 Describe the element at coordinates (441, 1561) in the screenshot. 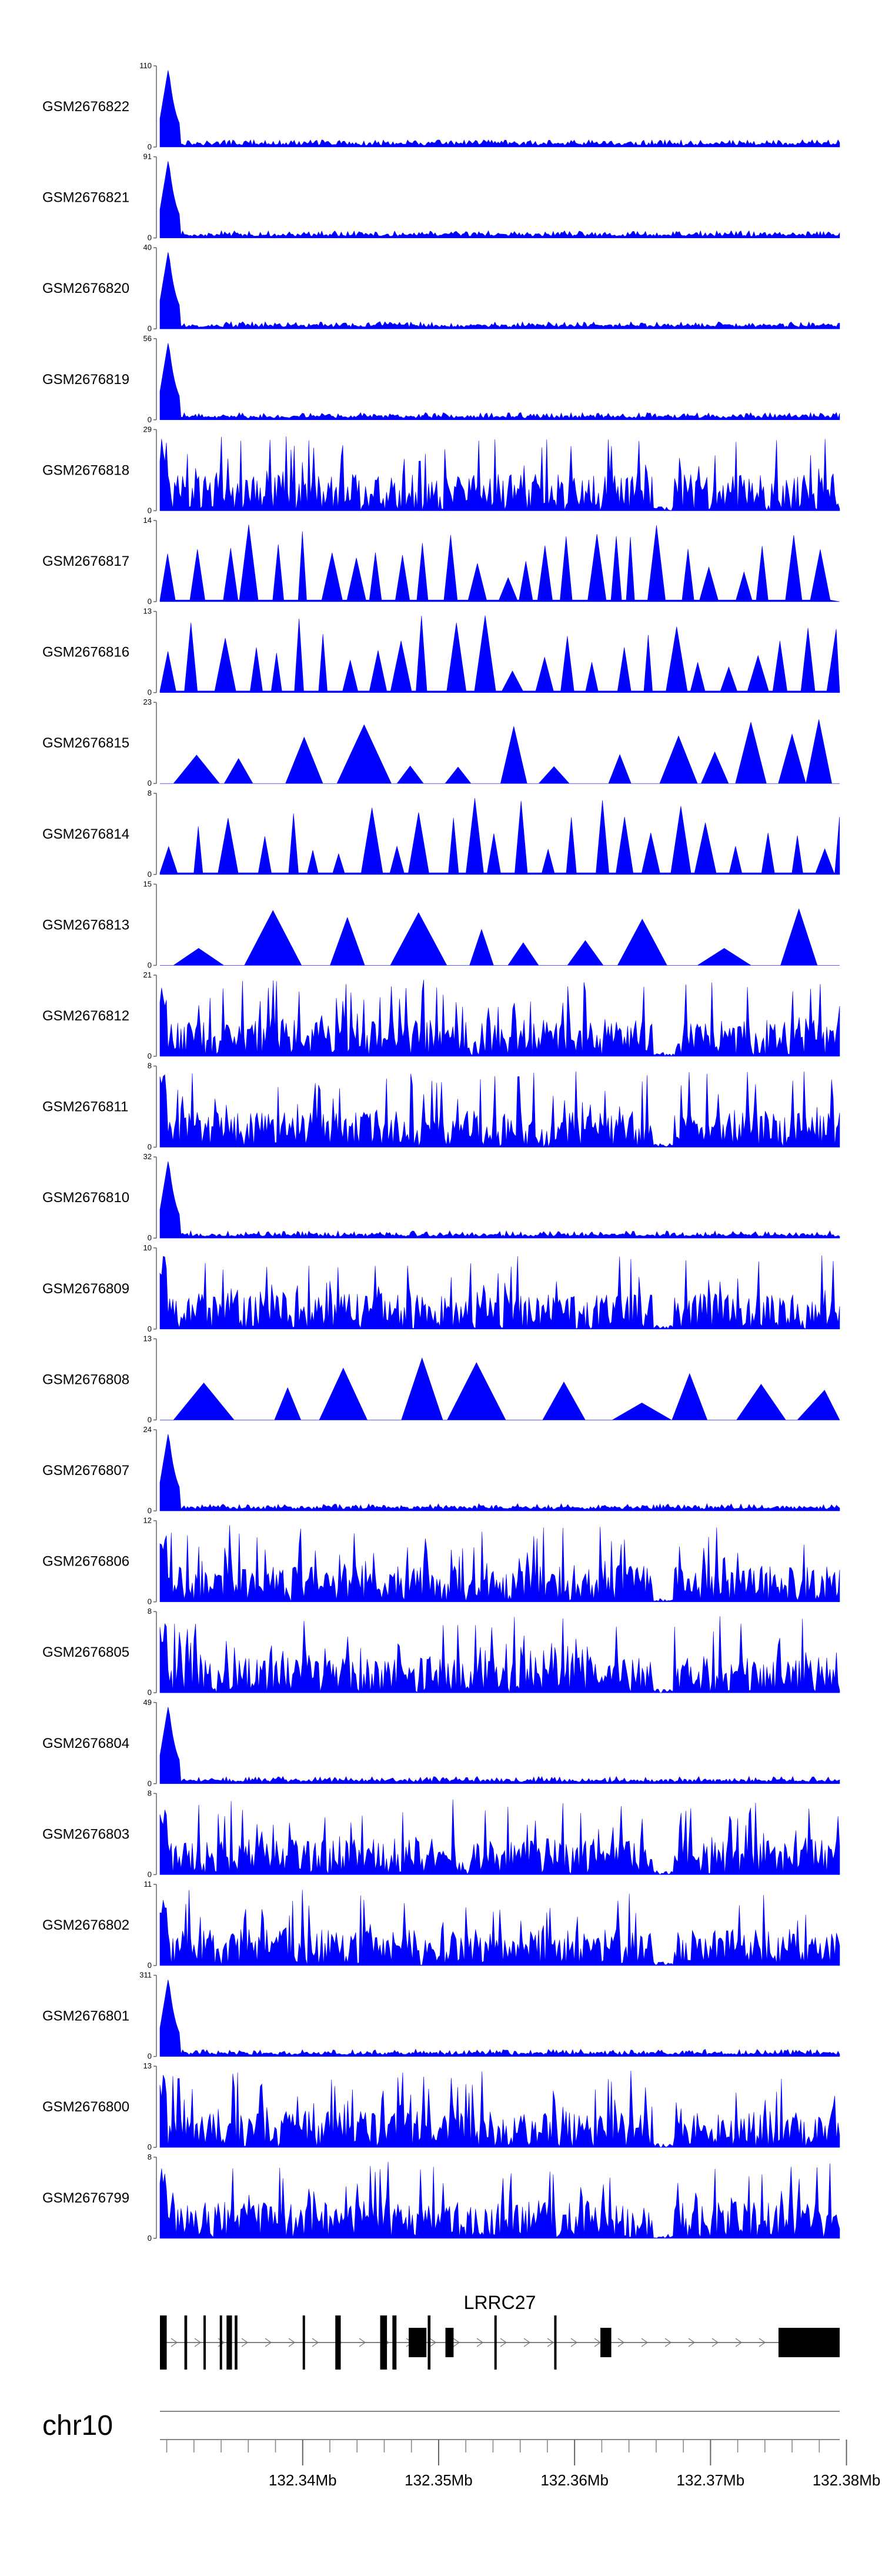

I see `track-GSM2676806: GSM2676806 12 0` at that location.